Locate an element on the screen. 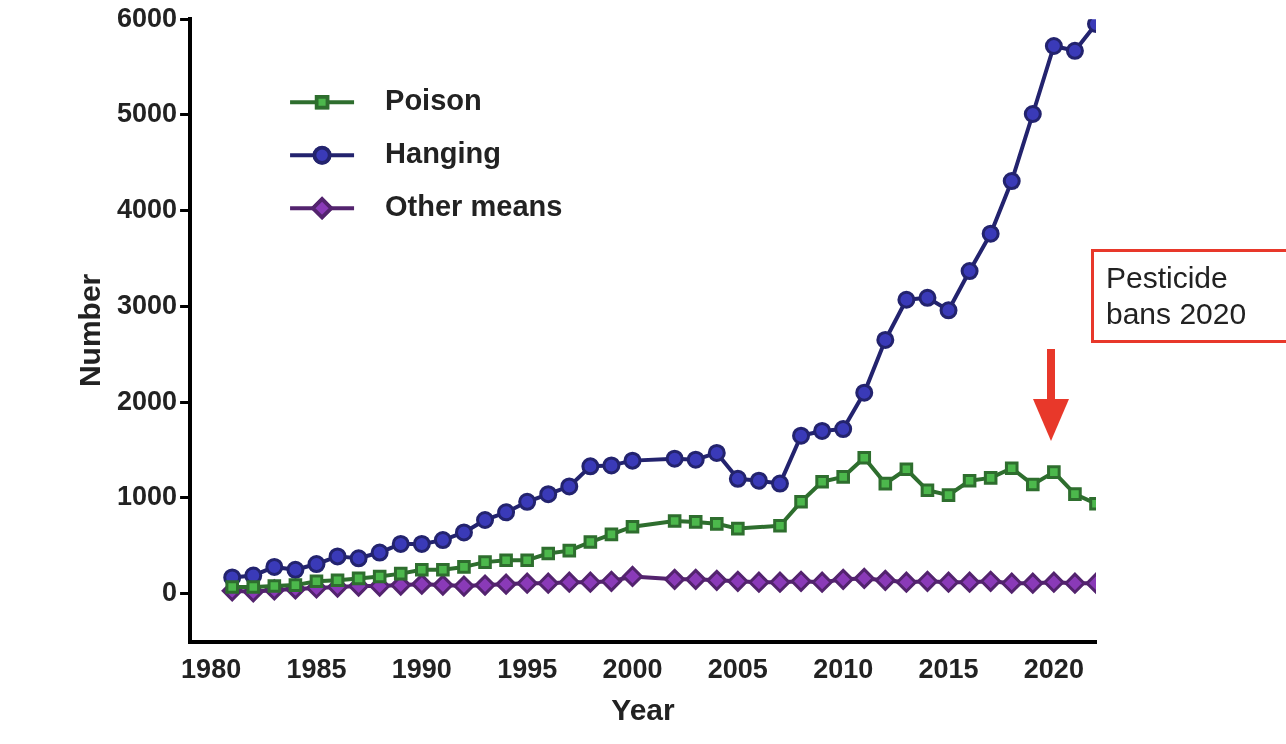  x-tick-label: 1985 is located at coordinates (316, 669).